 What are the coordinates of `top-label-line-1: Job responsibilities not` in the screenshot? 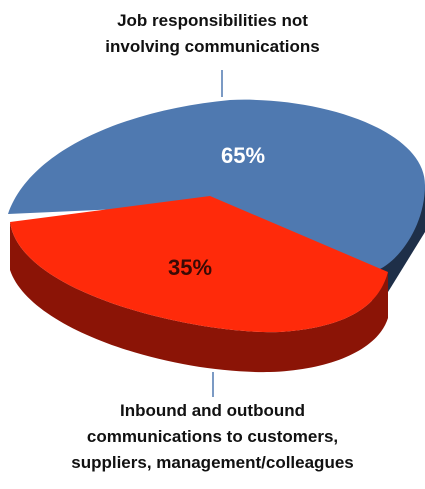 It's located at (212, 20).